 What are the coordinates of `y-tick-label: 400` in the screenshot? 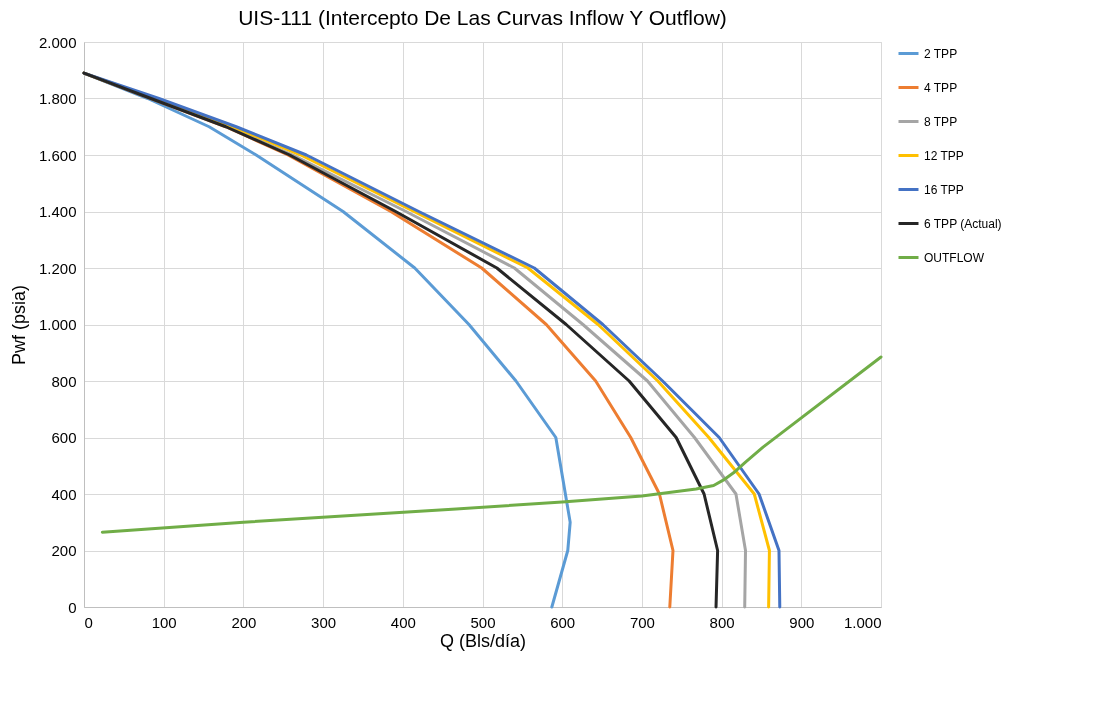 It's located at (64, 494).